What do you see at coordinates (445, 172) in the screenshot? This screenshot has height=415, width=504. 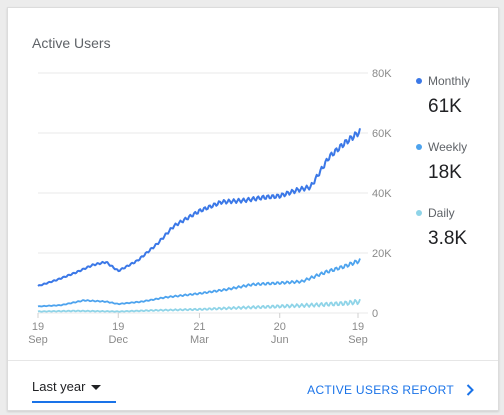 I see `legend-value-weekly: 18K` at bounding box center [445, 172].